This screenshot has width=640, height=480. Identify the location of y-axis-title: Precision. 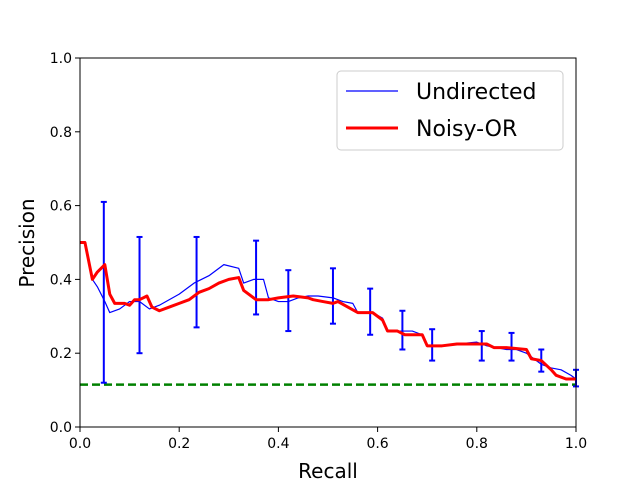
(27, 242).